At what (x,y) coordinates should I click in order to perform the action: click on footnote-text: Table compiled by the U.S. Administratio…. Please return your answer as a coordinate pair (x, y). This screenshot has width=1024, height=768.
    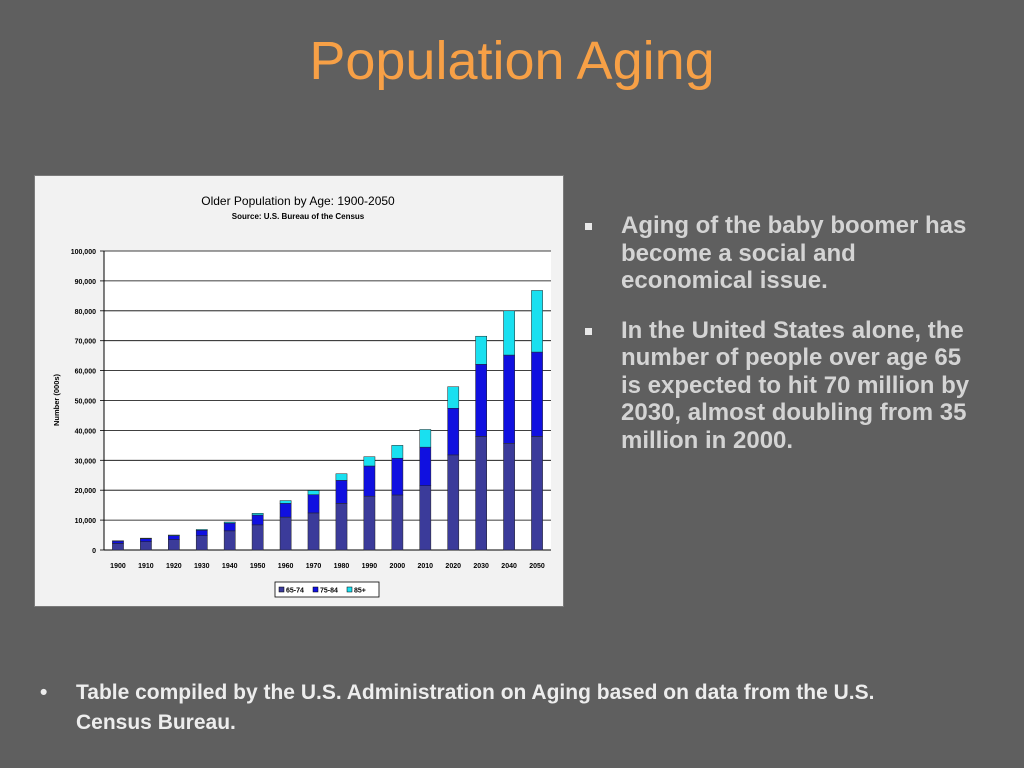
    Looking at the image, I should click on (475, 707).